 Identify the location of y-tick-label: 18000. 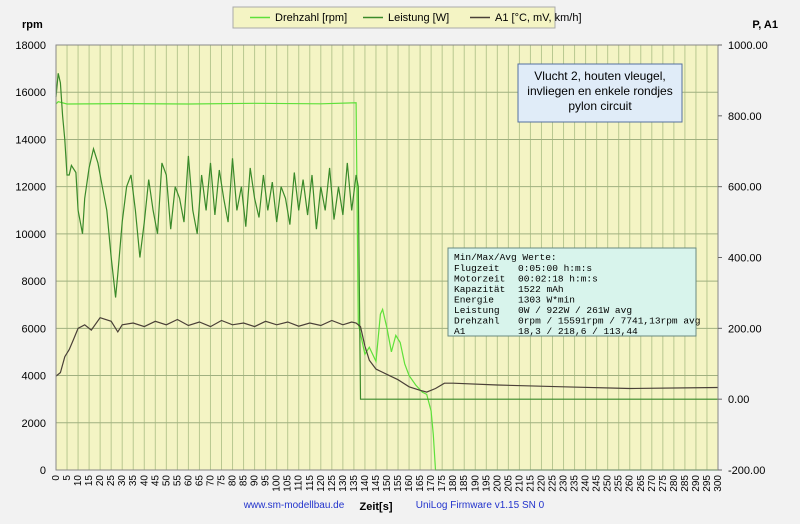
(30, 46).